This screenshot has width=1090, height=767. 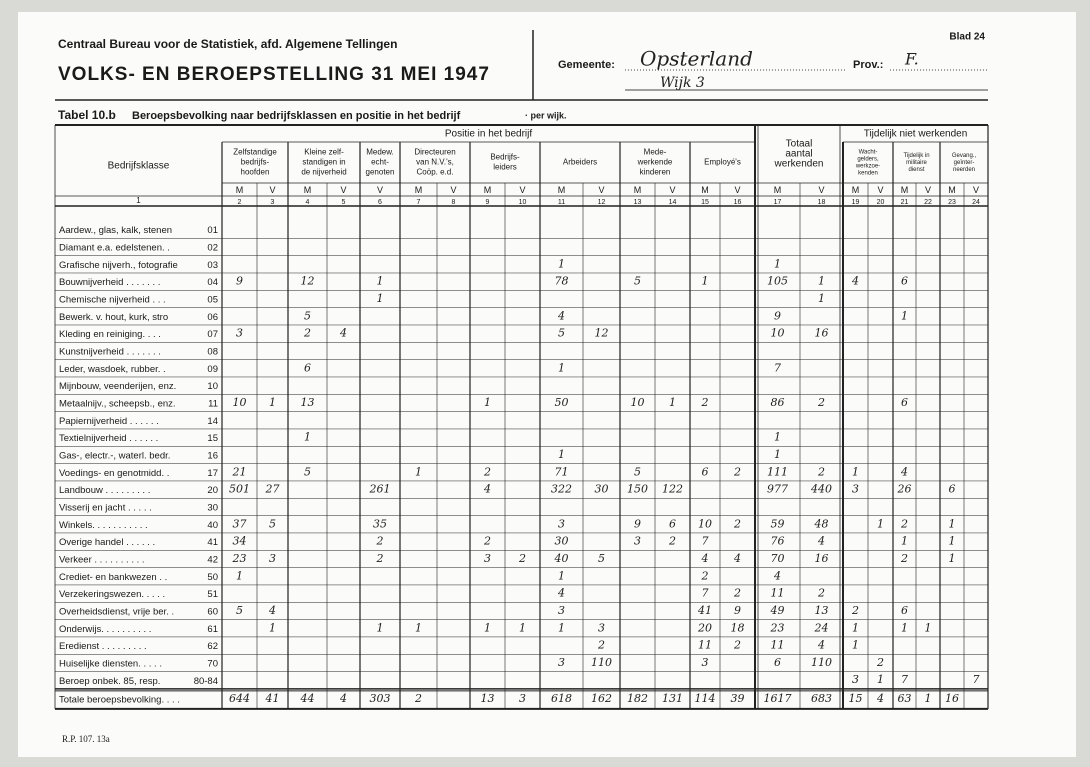 What do you see at coordinates (239, 471) in the screenshot?
I see `cell-value: 21` at bounding box center [239, 471].